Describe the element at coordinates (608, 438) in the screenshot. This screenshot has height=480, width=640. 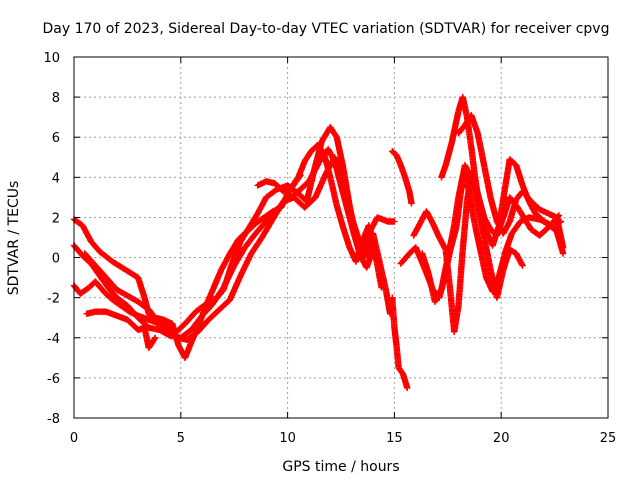
I see `x-tick-label: 25` at that location.